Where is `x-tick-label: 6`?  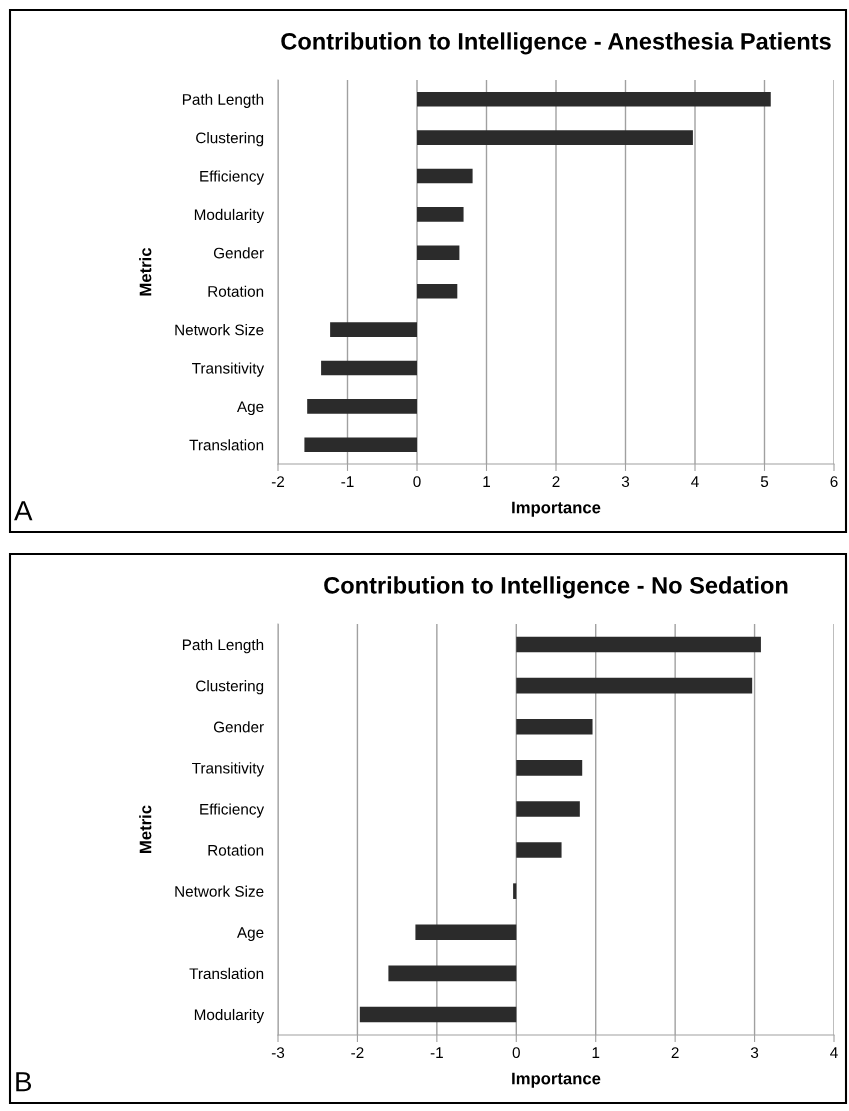 x-tick-label: 6 is located at coordinates (834, 482).